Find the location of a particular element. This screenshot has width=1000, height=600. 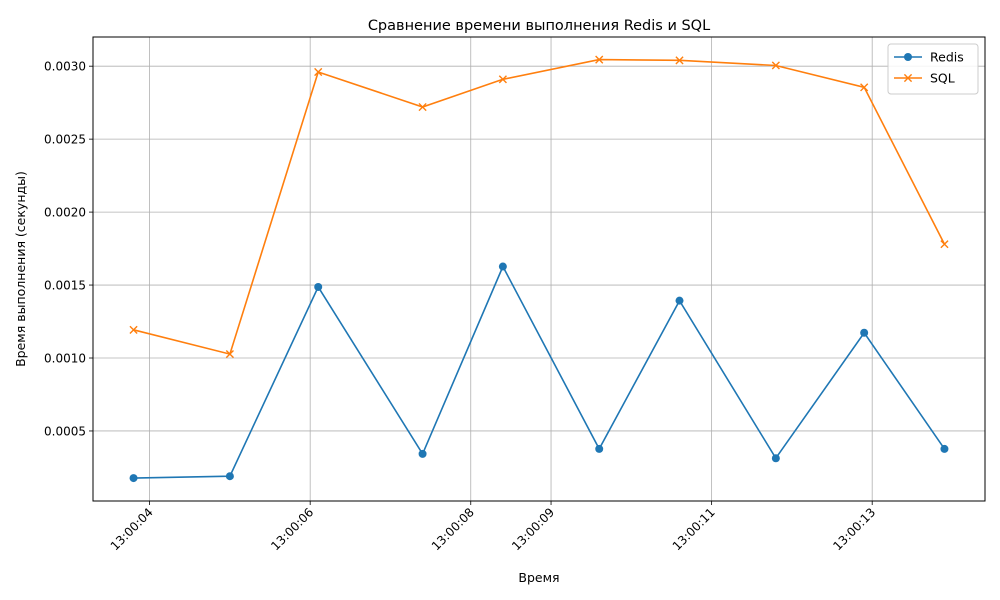

legend-item: SQL is located at coordinates (924, 78).